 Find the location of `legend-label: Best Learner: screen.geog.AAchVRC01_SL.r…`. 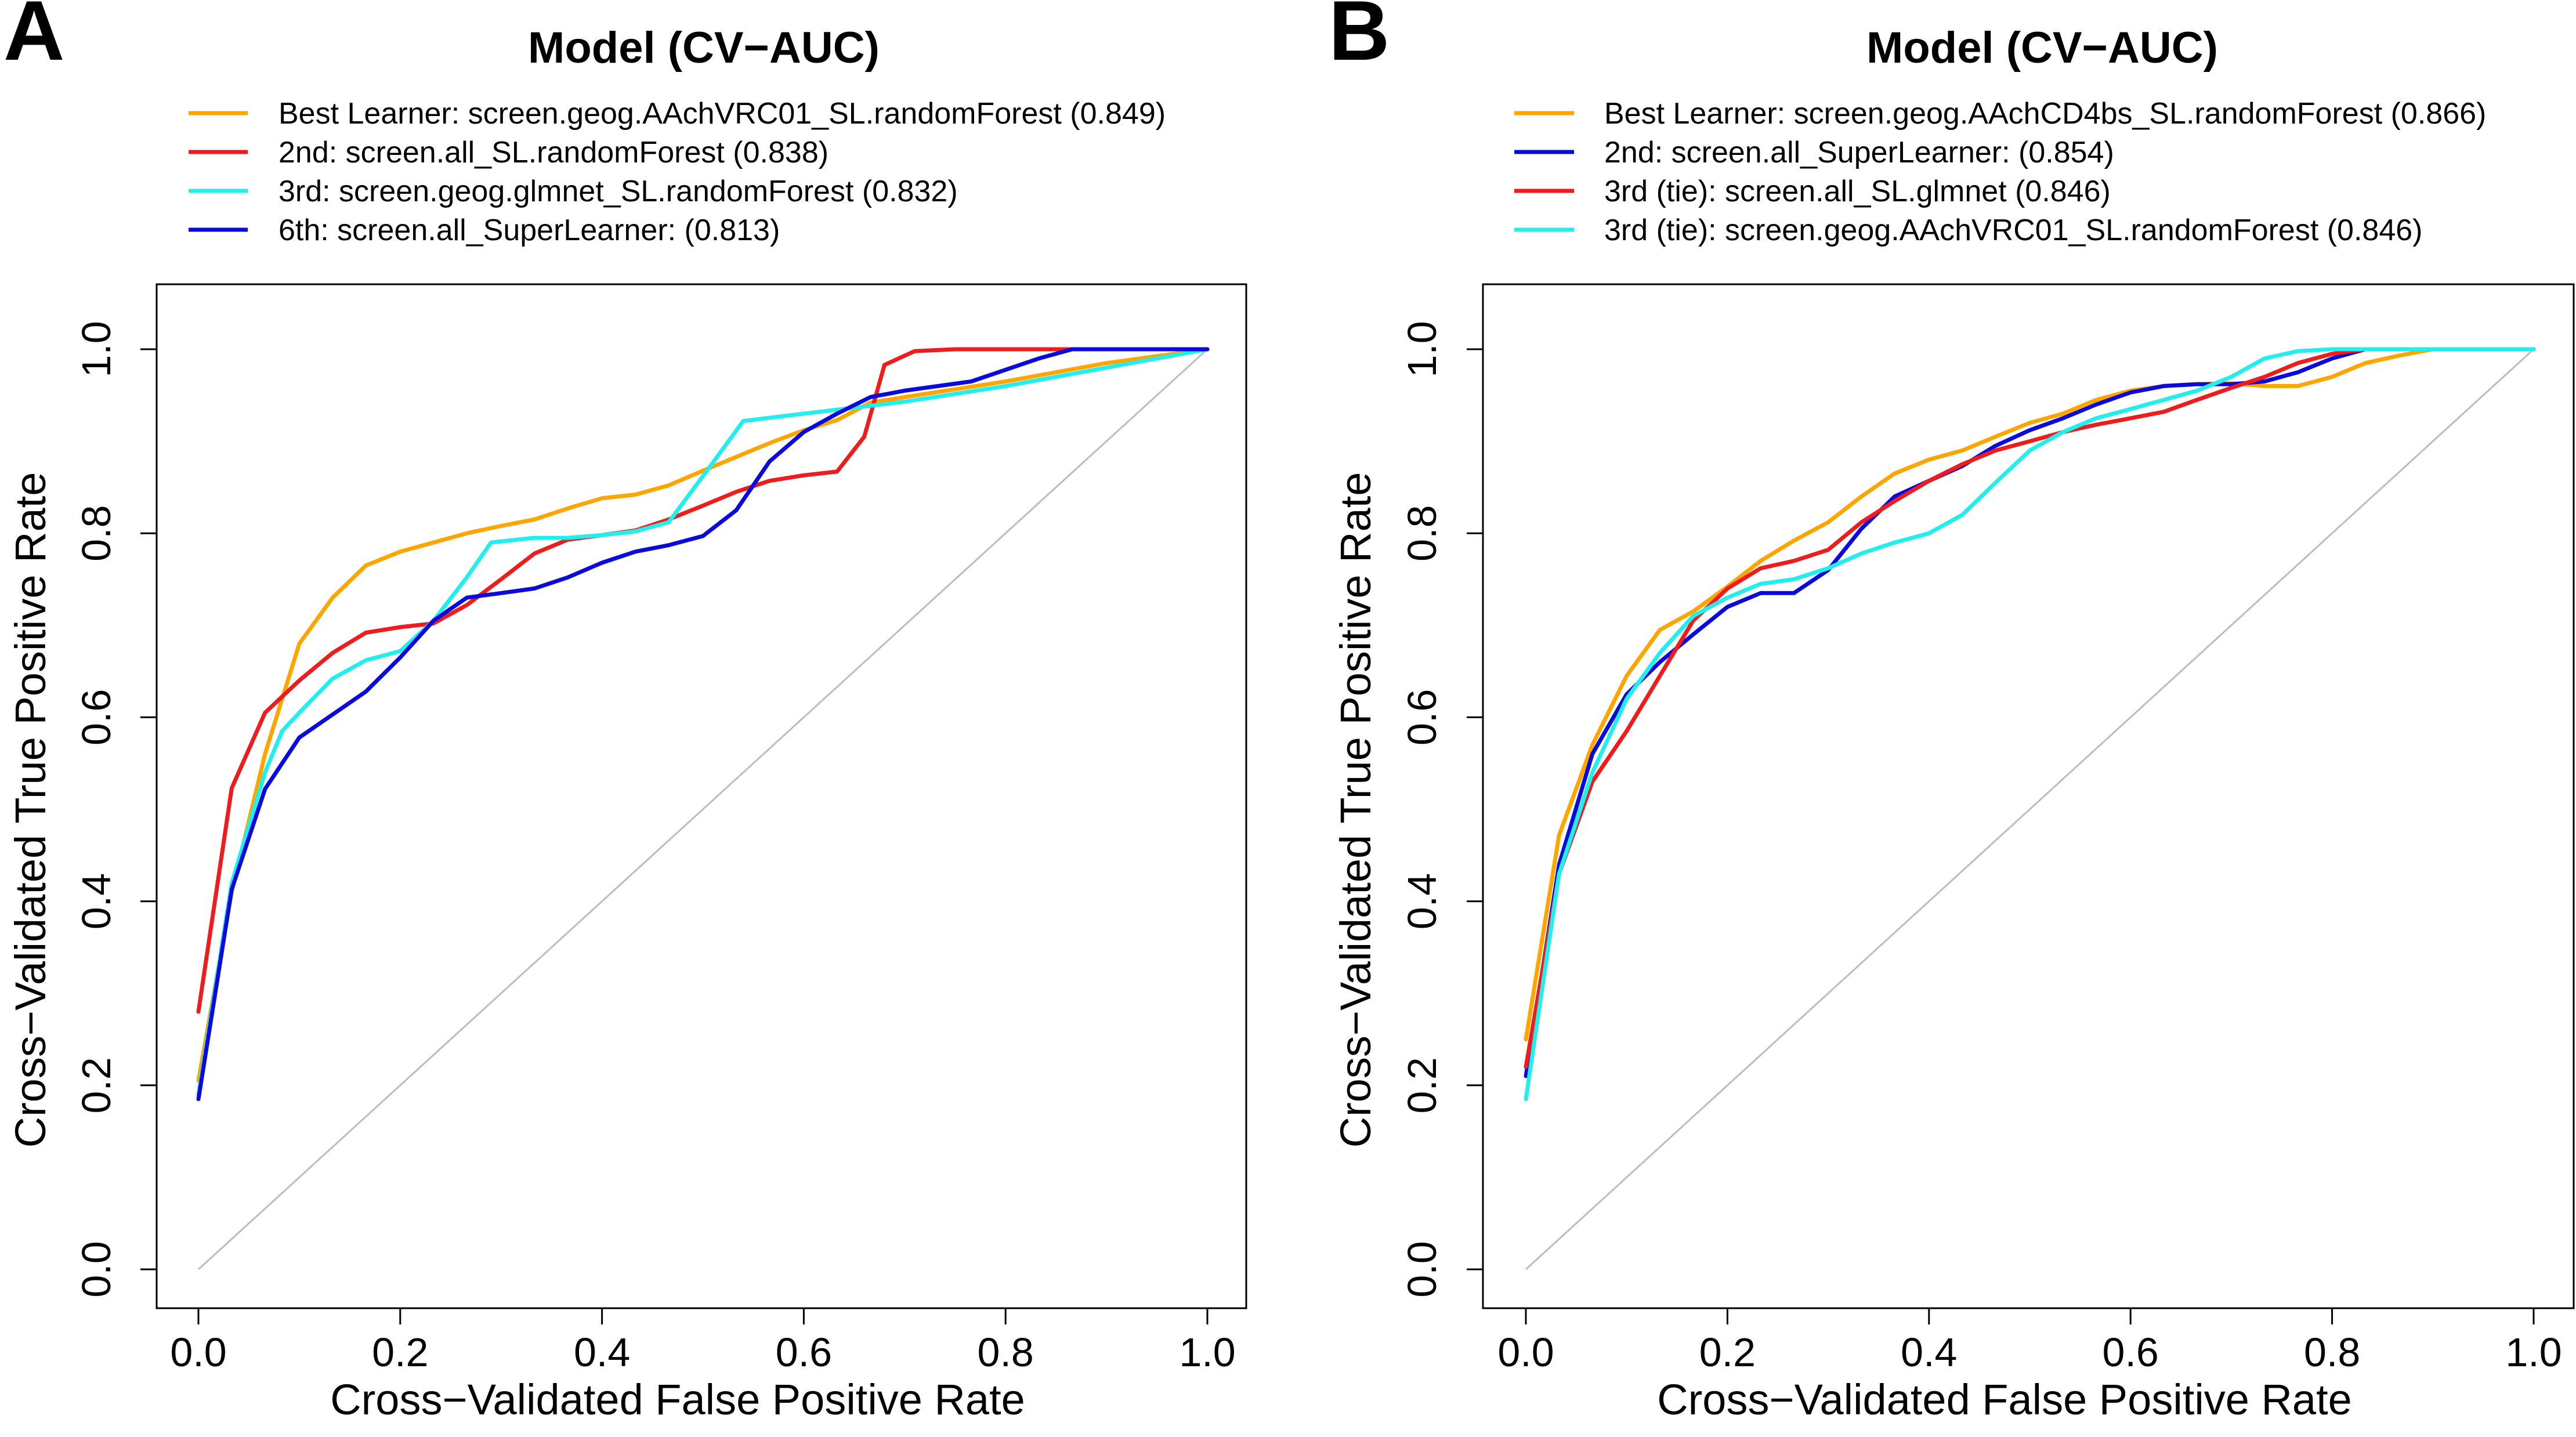

legend-label: Best Learner: screen.geog.AAchVRC01_SL.r… is located at coordinates (722, 114).